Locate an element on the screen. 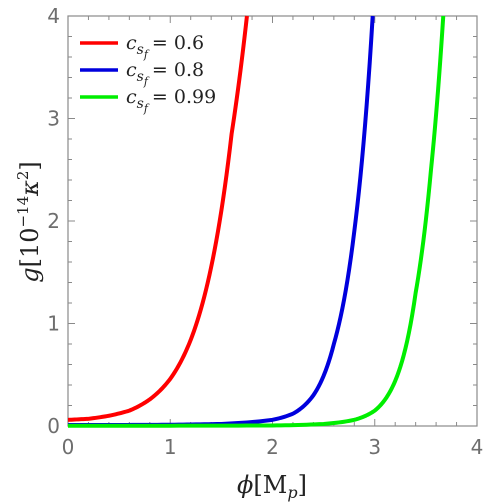  y-tick-label: 2 is located at coordinates (53, 221).